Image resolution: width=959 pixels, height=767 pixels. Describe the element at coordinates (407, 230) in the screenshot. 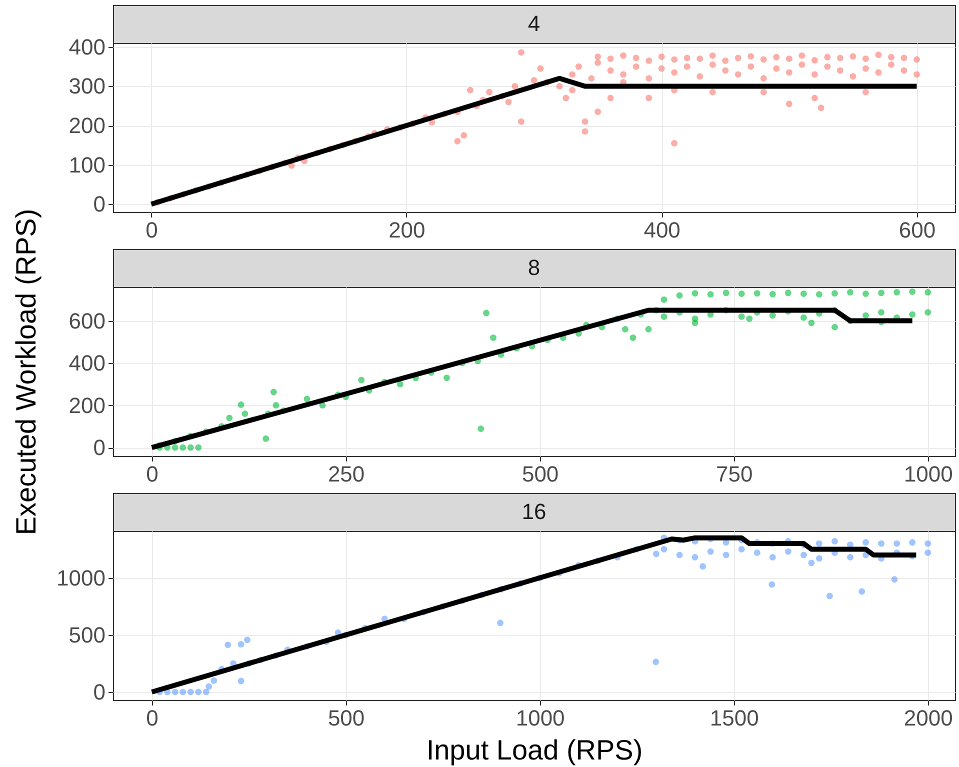

I see `x-tick-label: 200` at that location.